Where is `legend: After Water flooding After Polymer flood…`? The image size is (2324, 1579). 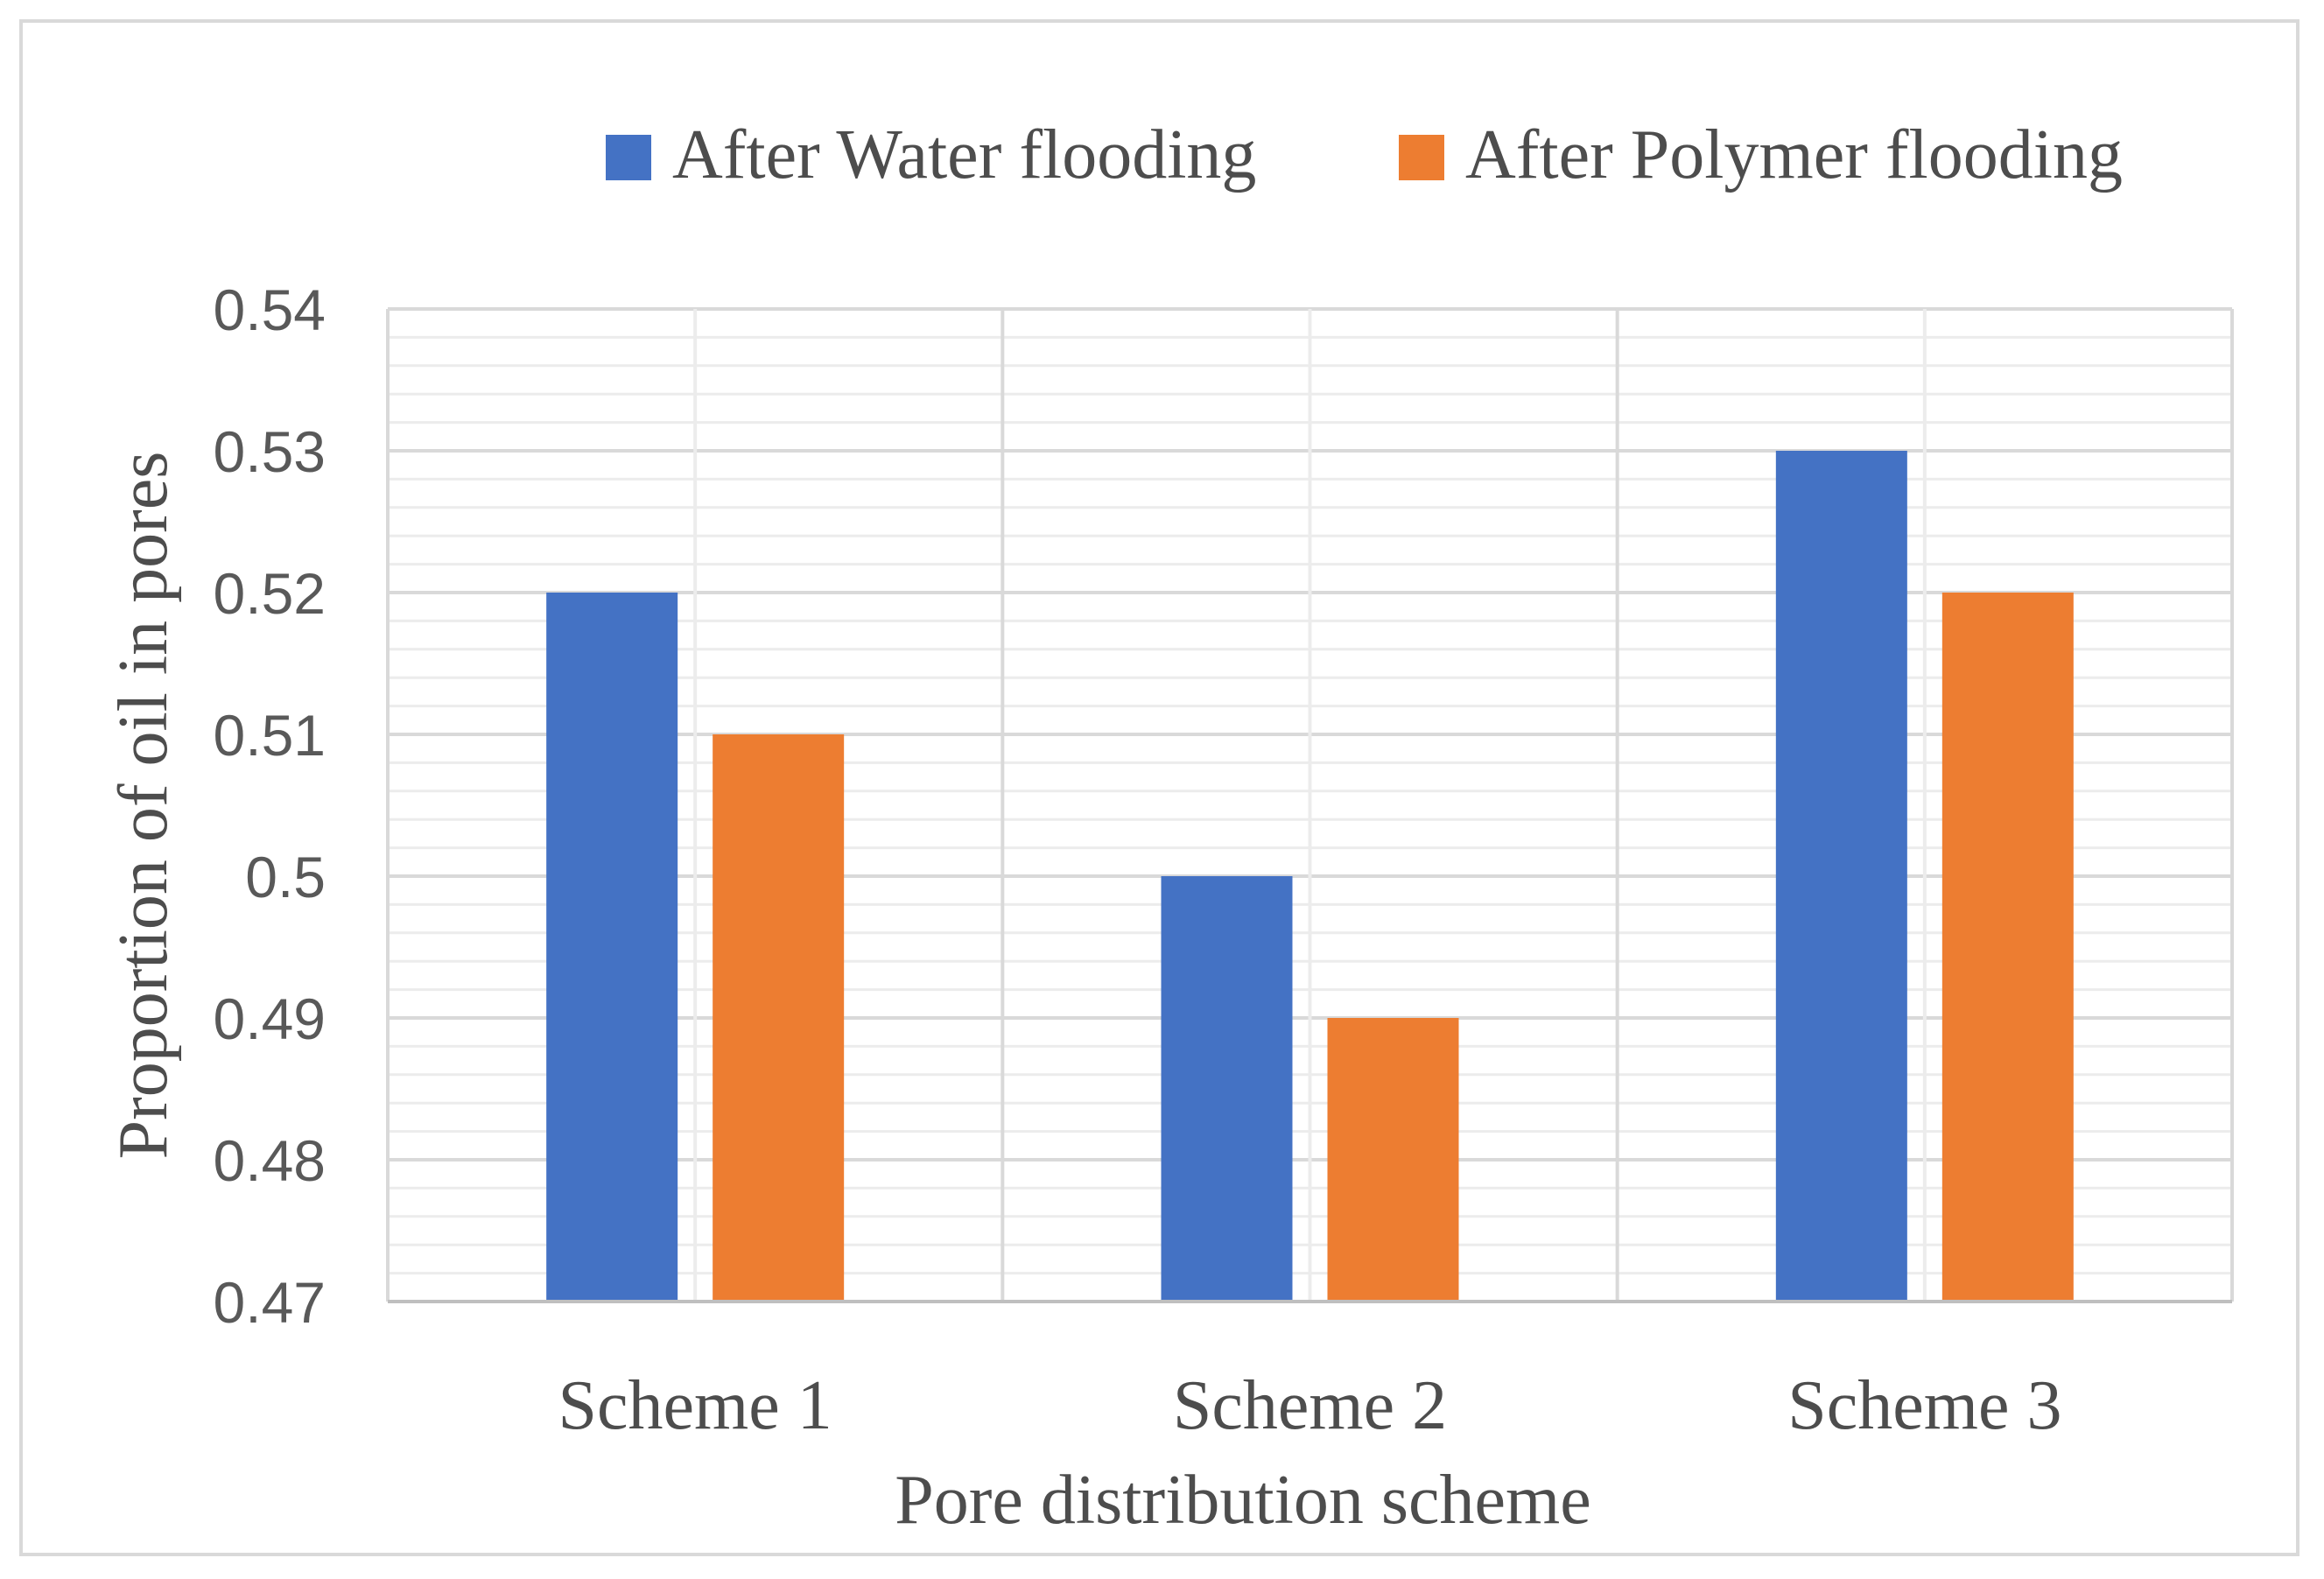 legend: After Water flooding After Polymer flood… is located at coordinates (1364, 154).